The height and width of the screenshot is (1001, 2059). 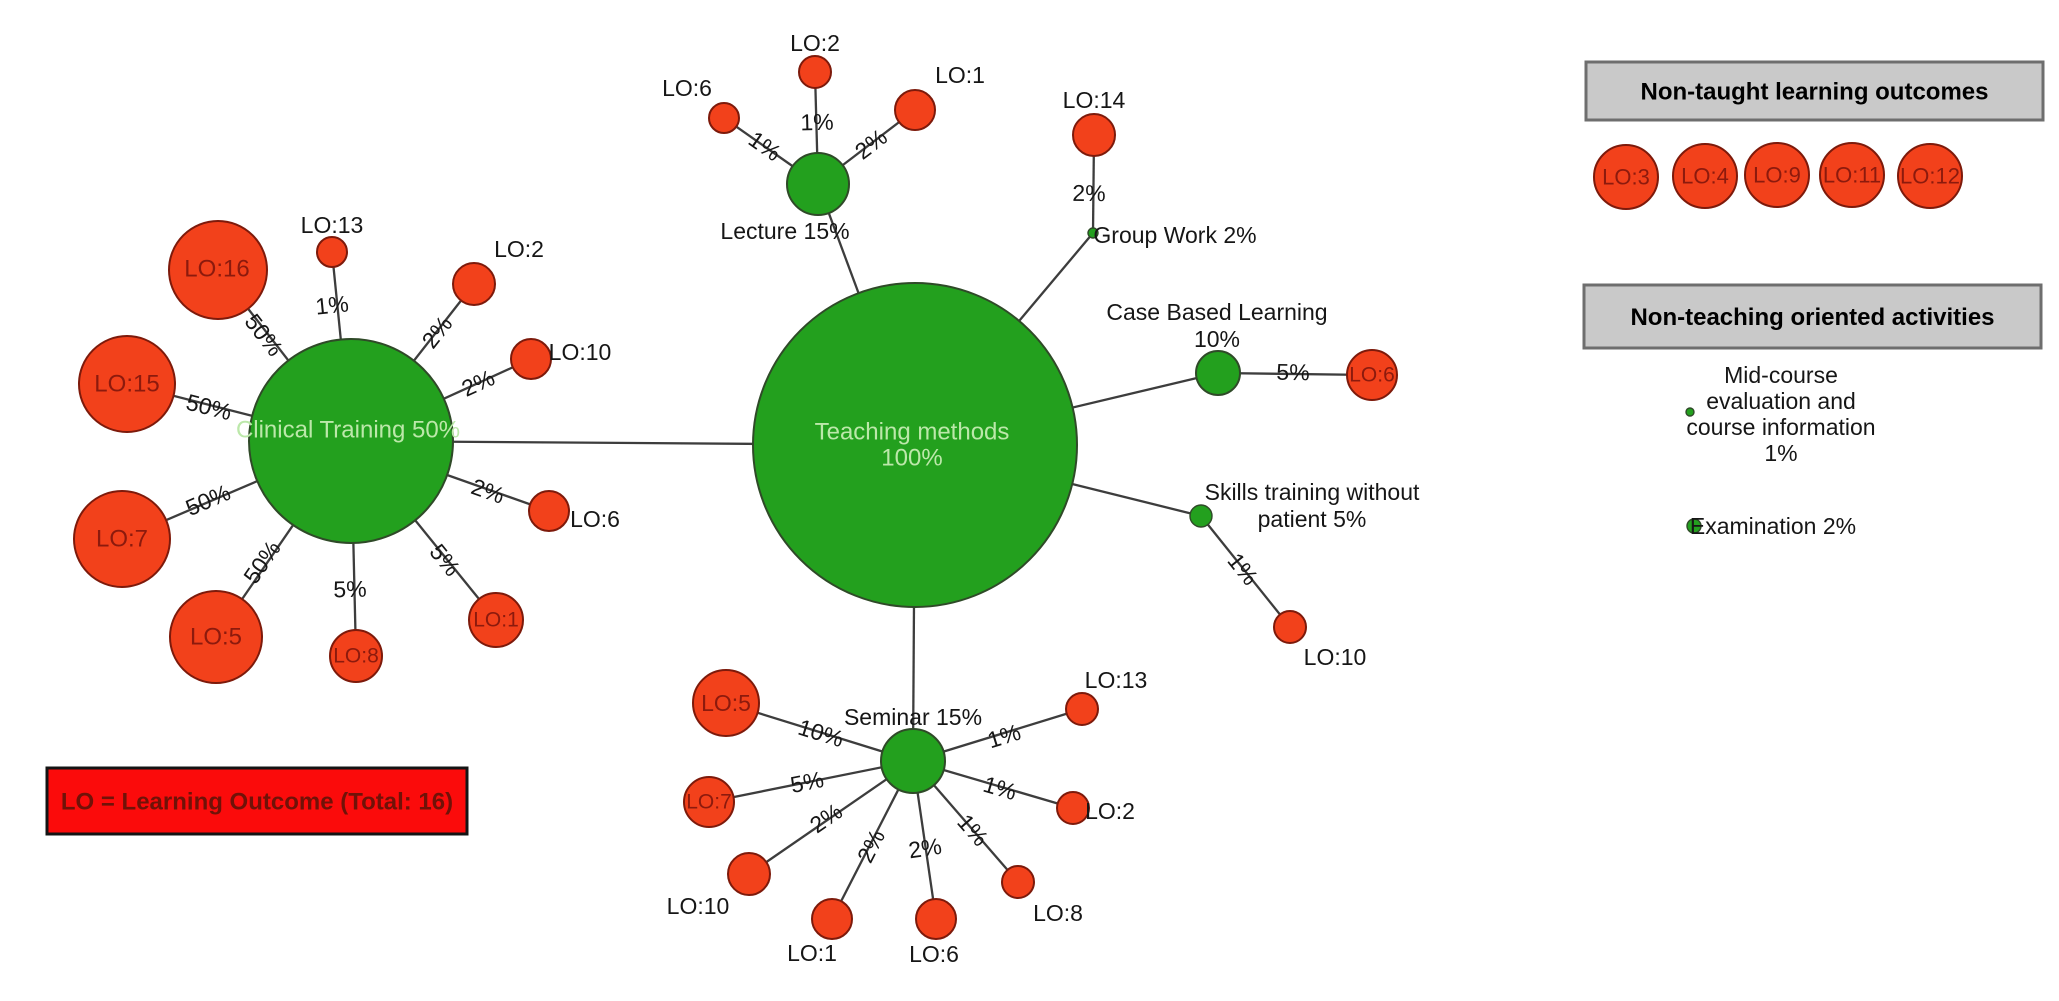 What do you see at coordinates (1242, 569) in the screenshot?
I see `edge-label-sk-lo10: 1%` at bounding box center [1242, 569].